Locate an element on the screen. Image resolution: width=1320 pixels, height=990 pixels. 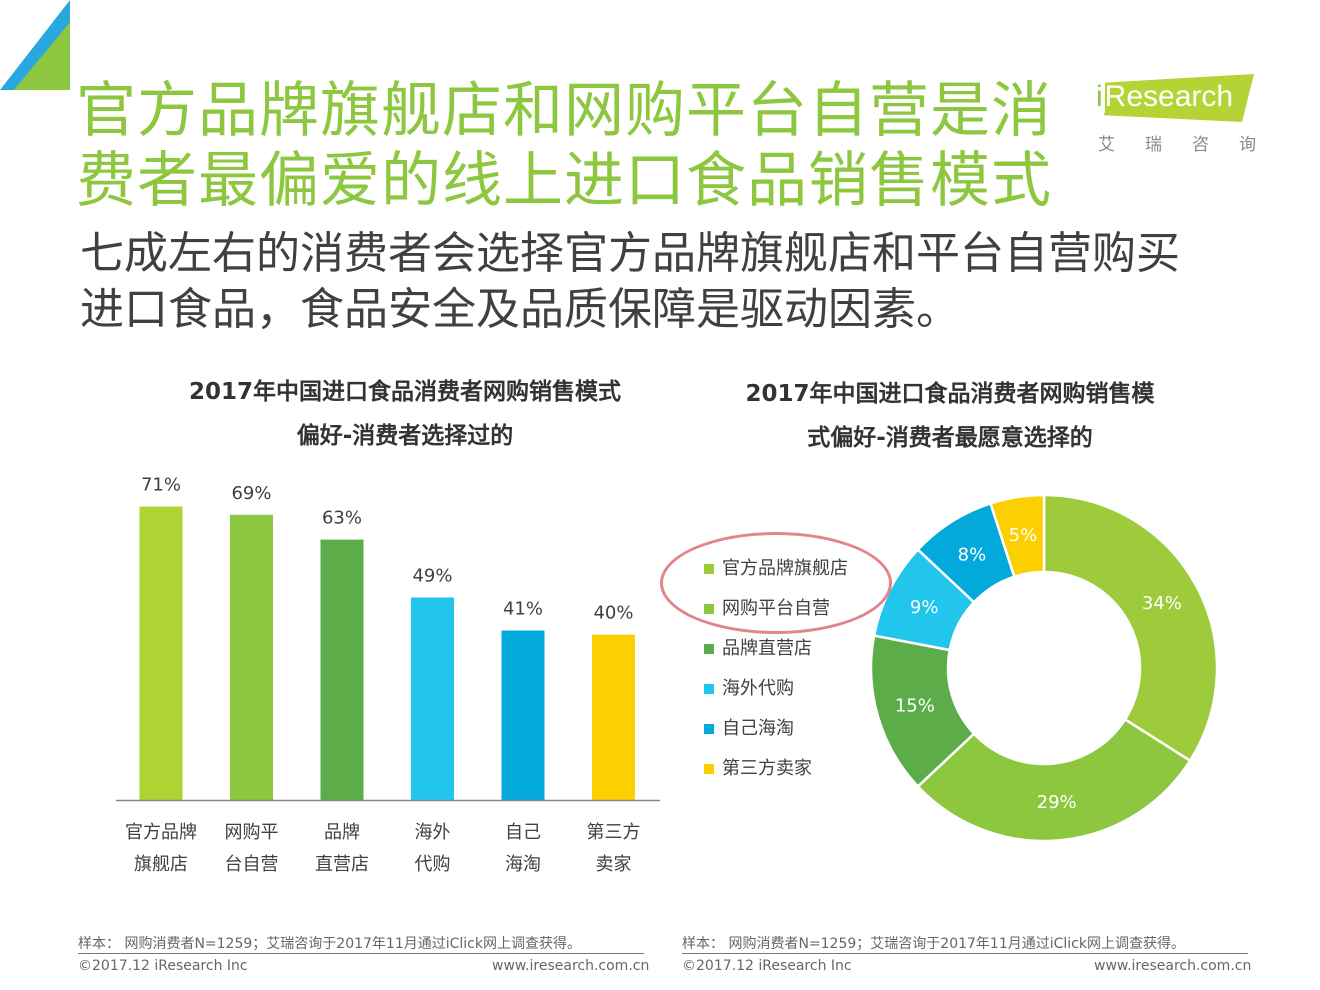
footnote-left-copyright: ©2017.12 iResearch Inc is located at coordinates (163, 966).